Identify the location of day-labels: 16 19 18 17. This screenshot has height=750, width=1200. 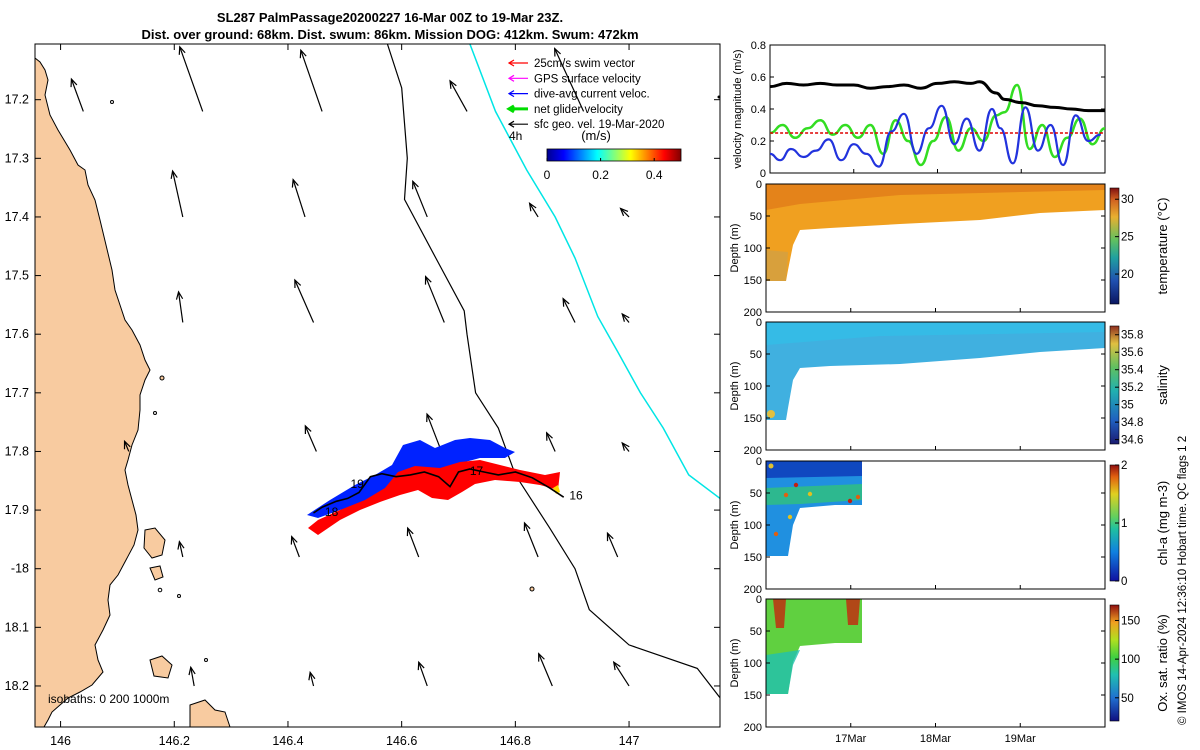
(454, 491).